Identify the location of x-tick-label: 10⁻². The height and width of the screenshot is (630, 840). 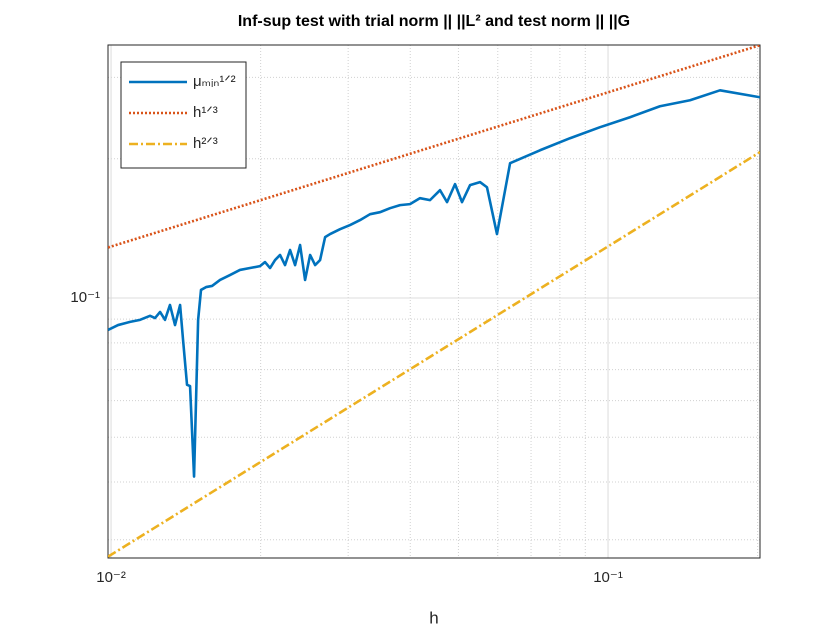
(111, 577).